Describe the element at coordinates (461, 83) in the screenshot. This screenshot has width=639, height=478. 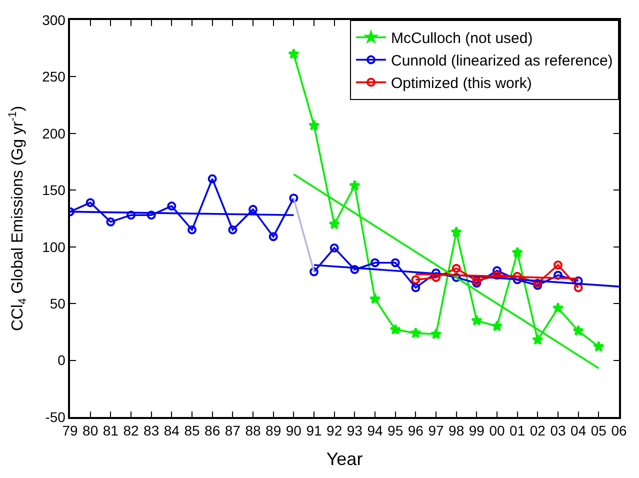
I see `legend-label: Optimized (this work)` at that location.